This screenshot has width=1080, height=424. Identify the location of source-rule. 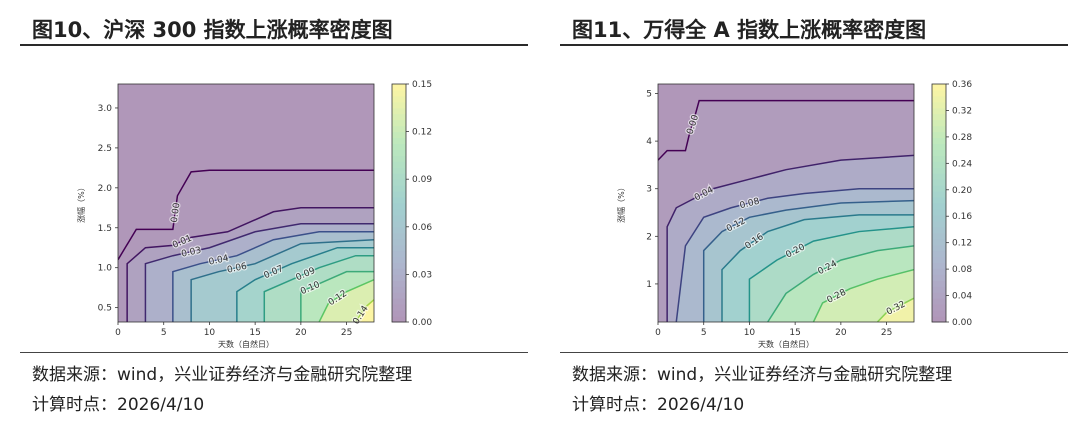
(814, 352).